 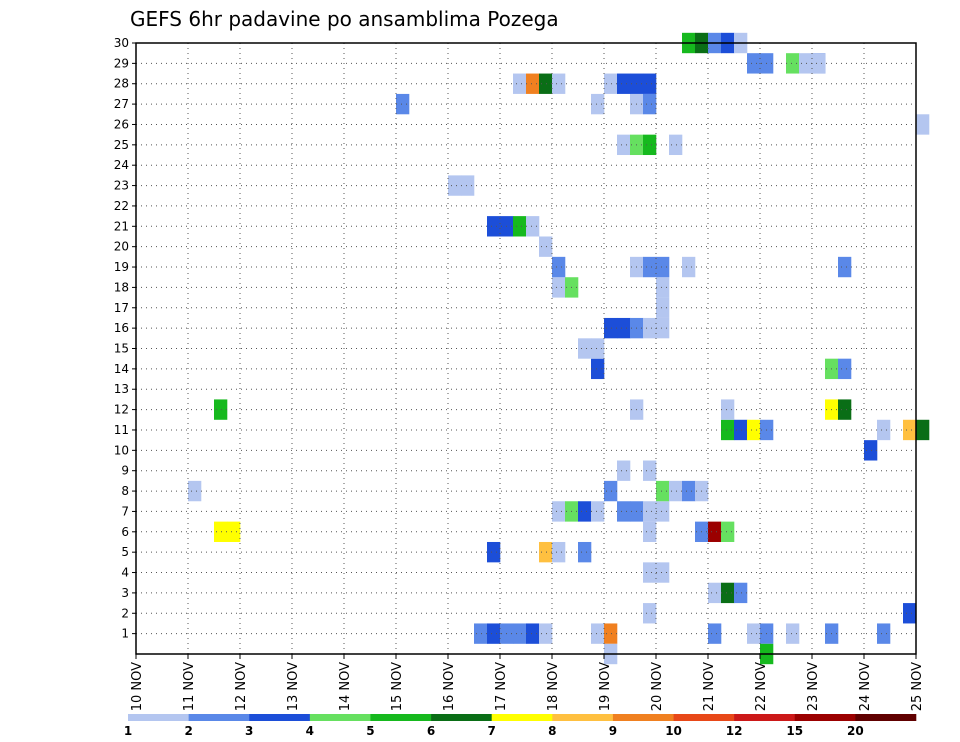 I want to click on y-tick-label: 10, so click(x=121, y=450).